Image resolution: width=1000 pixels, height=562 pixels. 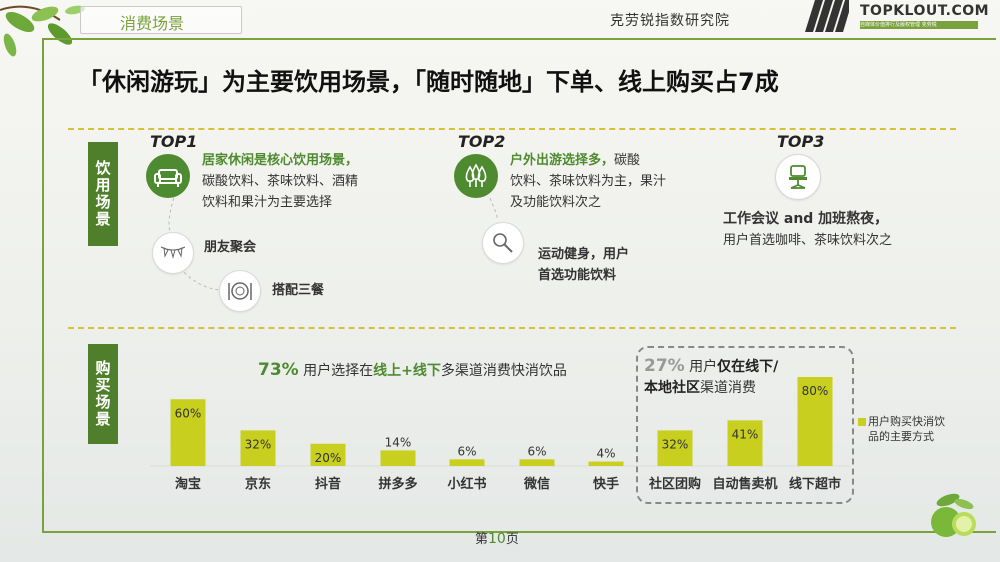 I want to click on bunting-icon, so click(x=173, y=253).